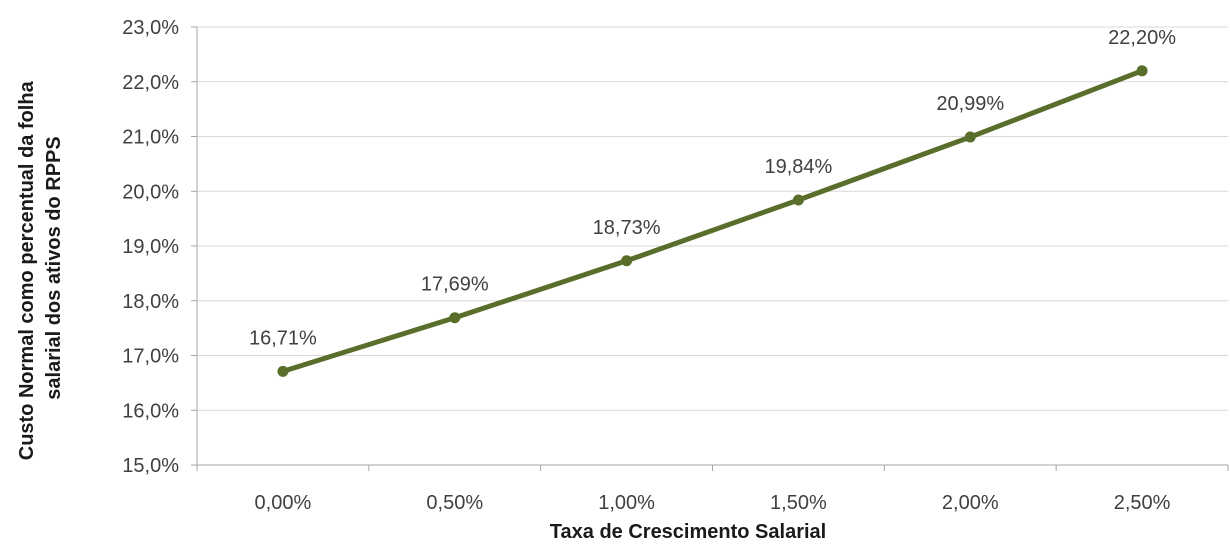  Describe the element at coordinates (27, 270) in the screenshot. I see `y-axis-title-line-1: Custo Normal como percentual da folha` at that location.